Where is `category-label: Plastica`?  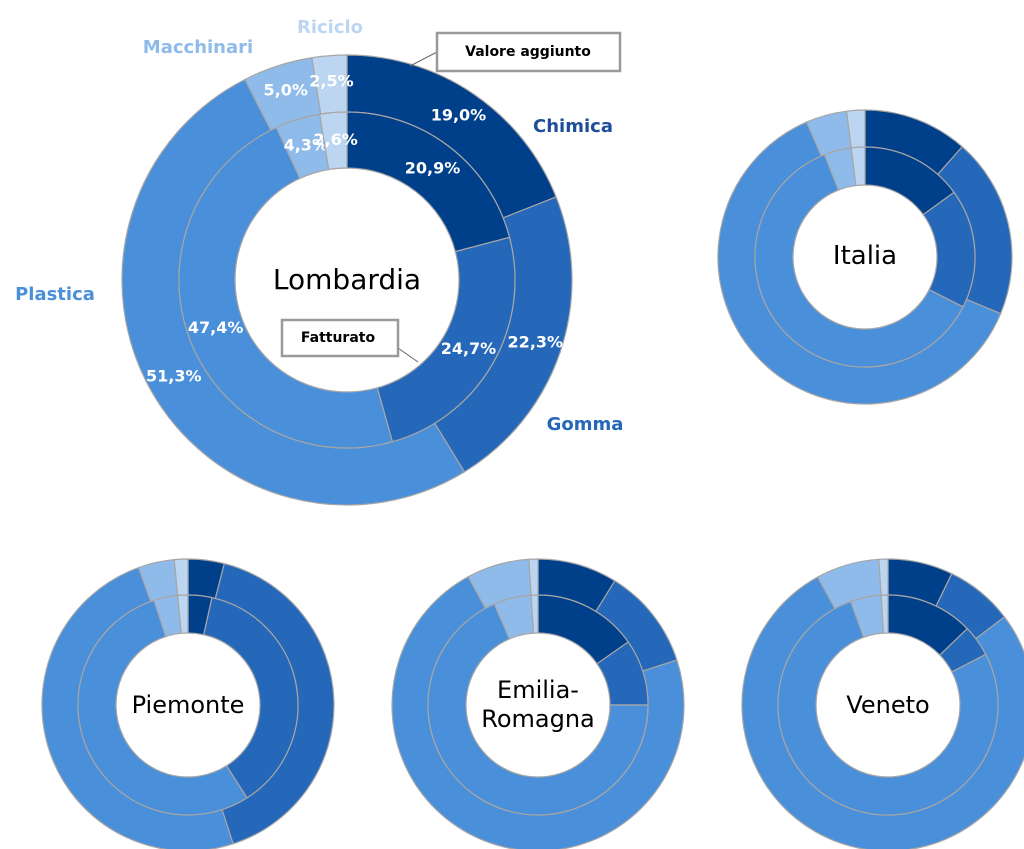 category-label: Plastica is located at coordinates (55, 294).